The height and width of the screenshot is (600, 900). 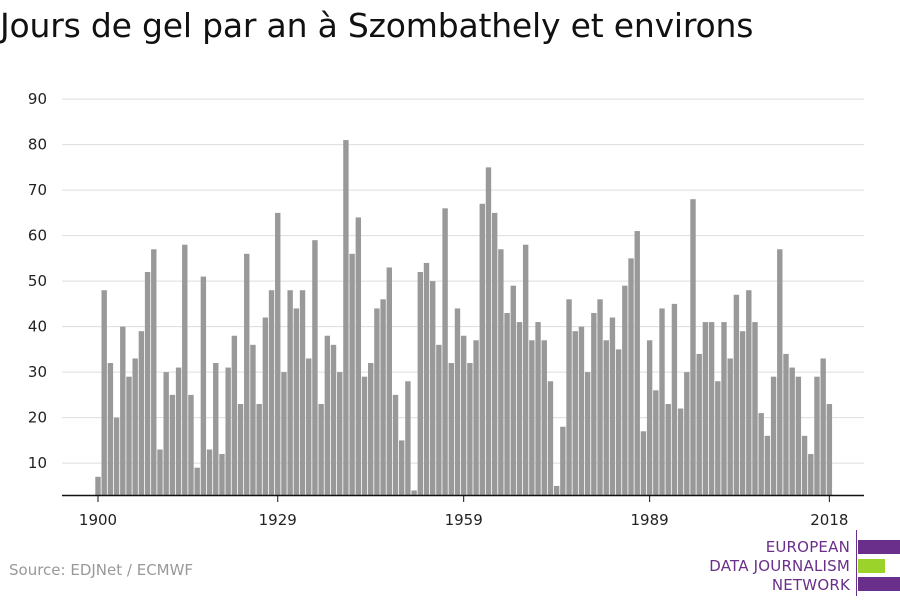 I want to click on logo-bar-green, so click(x=871, y=566).